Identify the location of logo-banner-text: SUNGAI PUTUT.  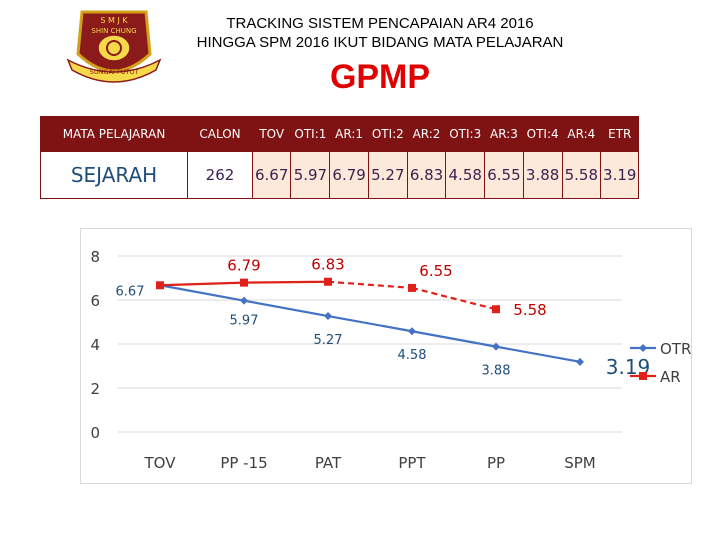
(114, 72).